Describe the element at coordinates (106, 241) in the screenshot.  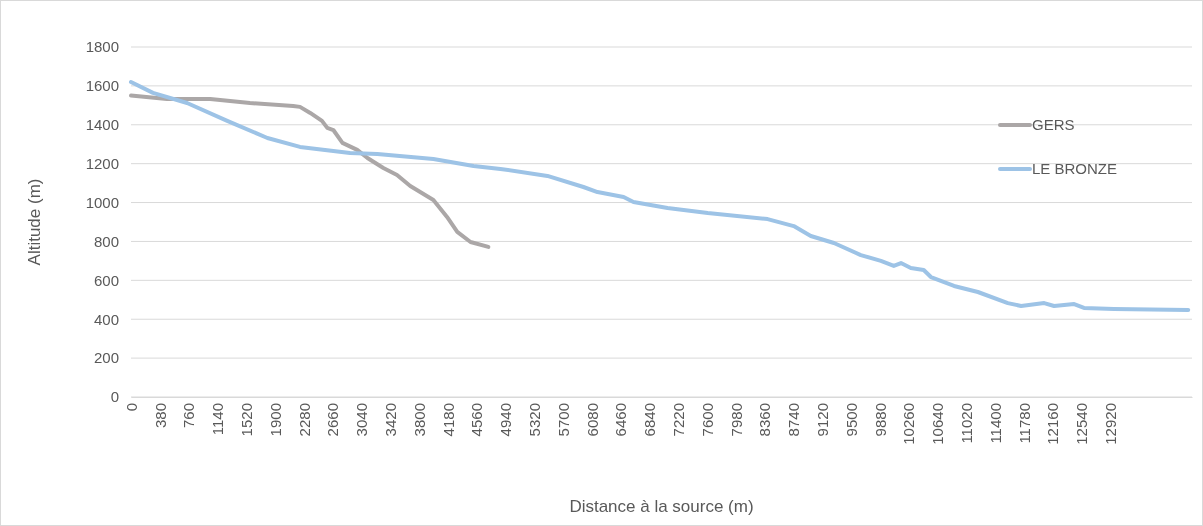
I see `y-tick-label: 800` at that location.